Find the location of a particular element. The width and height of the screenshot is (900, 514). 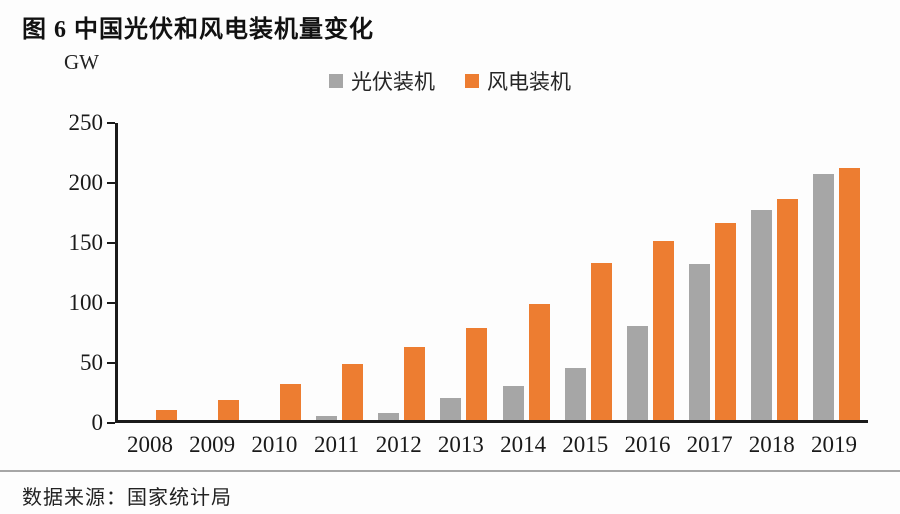

bar-pv-2017 is located at coordinates (700, 342).